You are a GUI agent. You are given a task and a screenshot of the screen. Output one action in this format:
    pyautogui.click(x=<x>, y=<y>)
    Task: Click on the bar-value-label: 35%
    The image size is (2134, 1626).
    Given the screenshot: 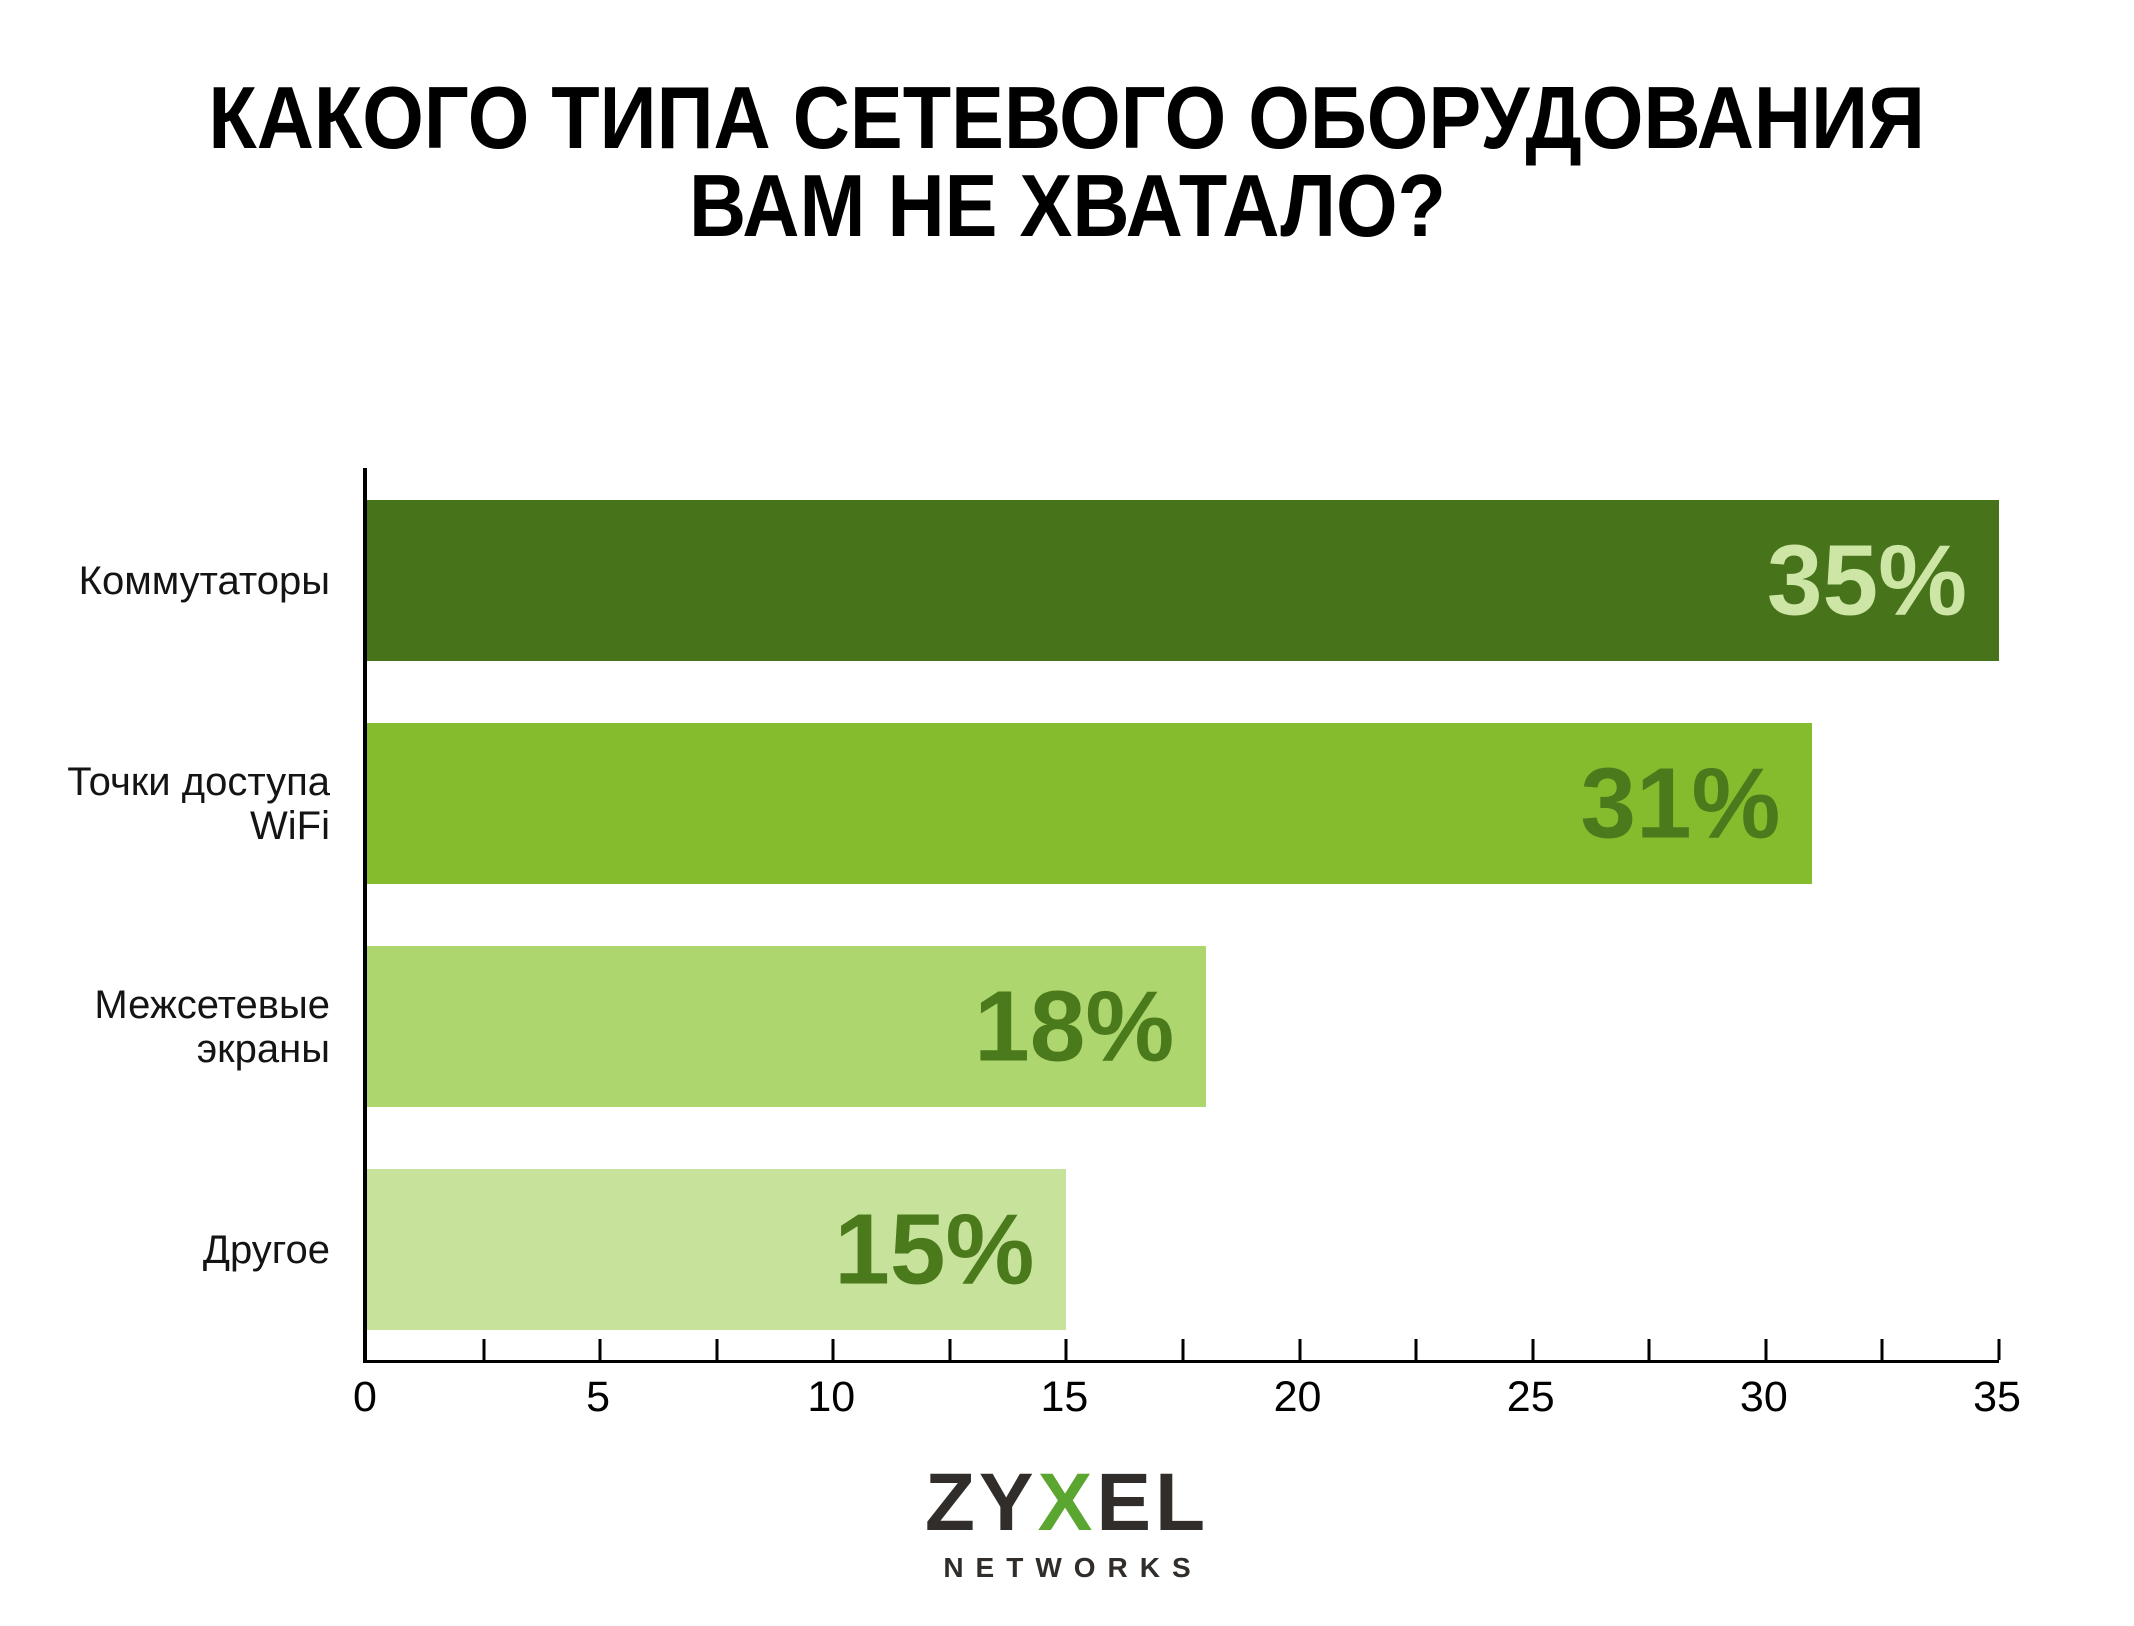 What is the action you would take?
    pyautogui.click(x=1866, y=580)
    